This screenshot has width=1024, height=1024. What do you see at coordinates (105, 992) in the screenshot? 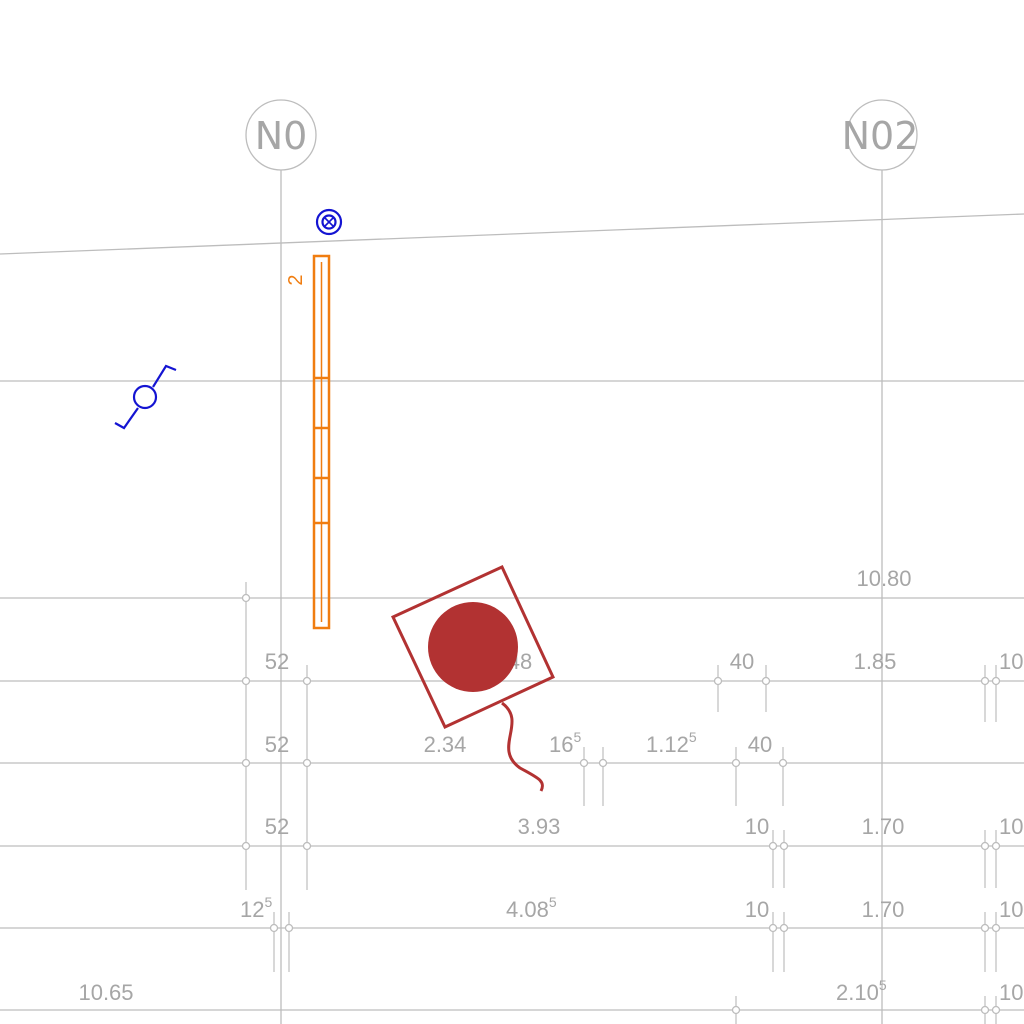
I see `dim-label: 10.65` at bounding box center [105, 992].